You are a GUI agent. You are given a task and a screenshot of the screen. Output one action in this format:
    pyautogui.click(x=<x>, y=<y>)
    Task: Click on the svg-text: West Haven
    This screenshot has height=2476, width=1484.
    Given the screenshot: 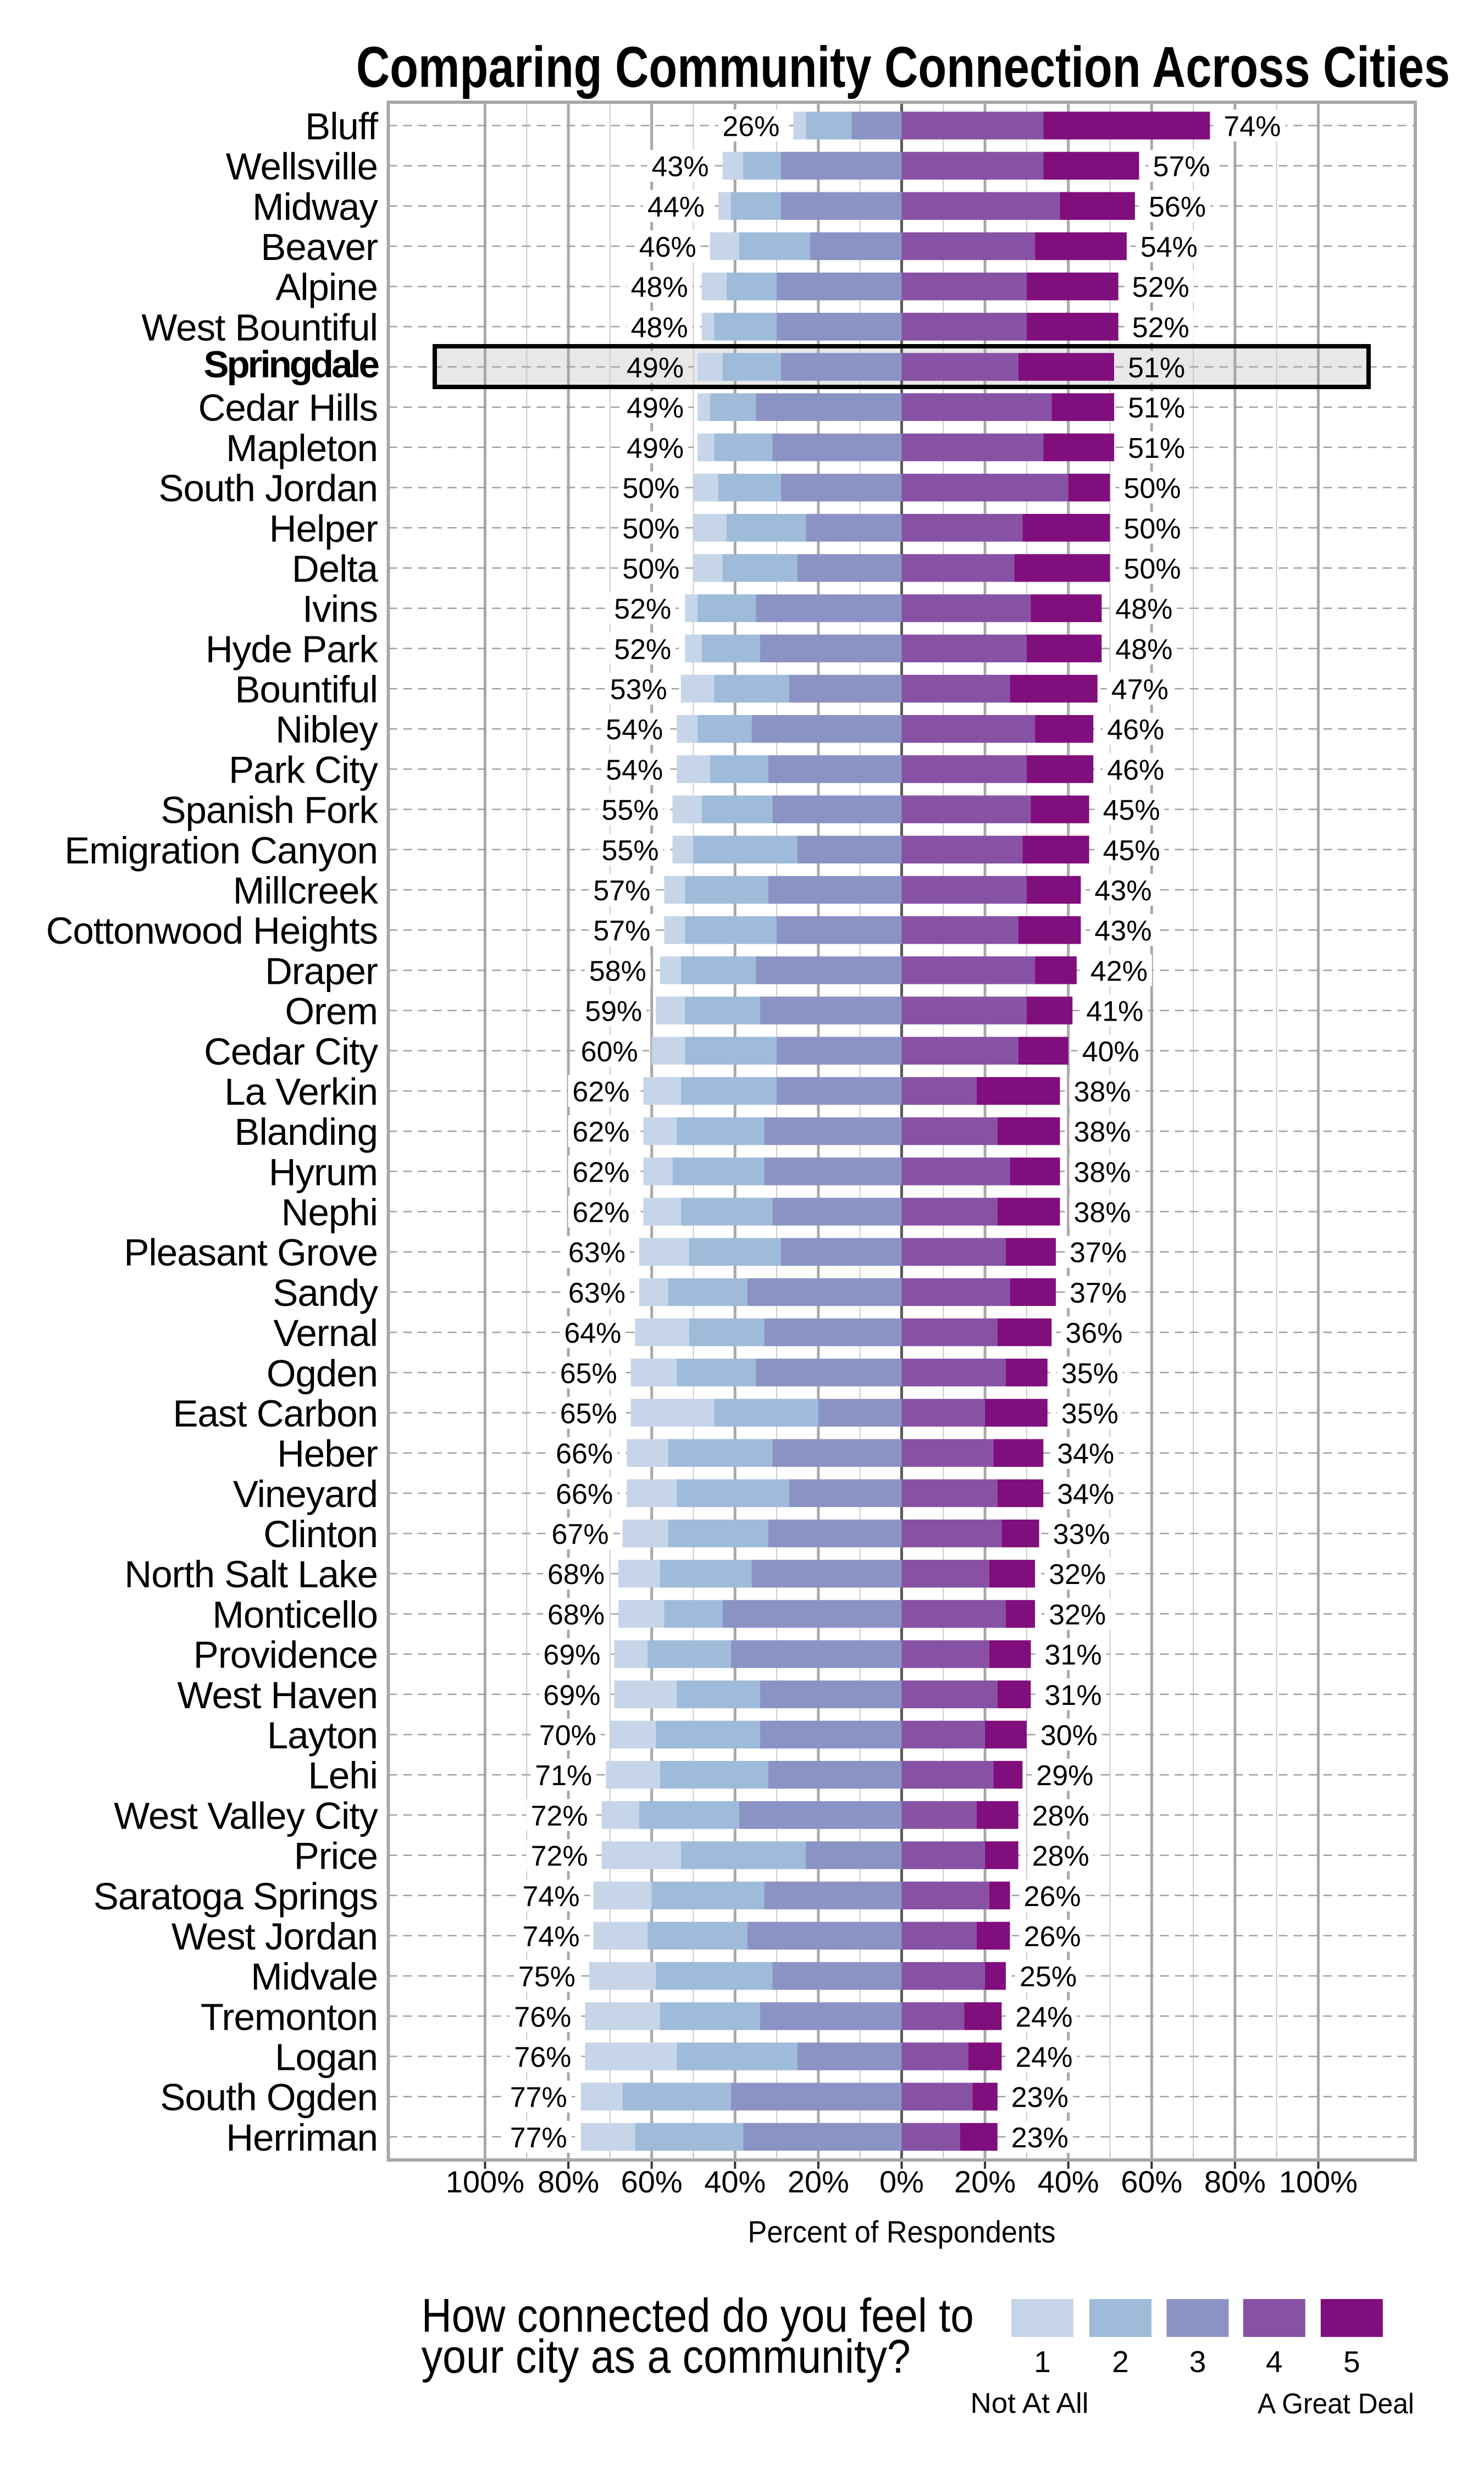 What is the action you would take?
    pyautogui.click(x=277, y=1695)
    